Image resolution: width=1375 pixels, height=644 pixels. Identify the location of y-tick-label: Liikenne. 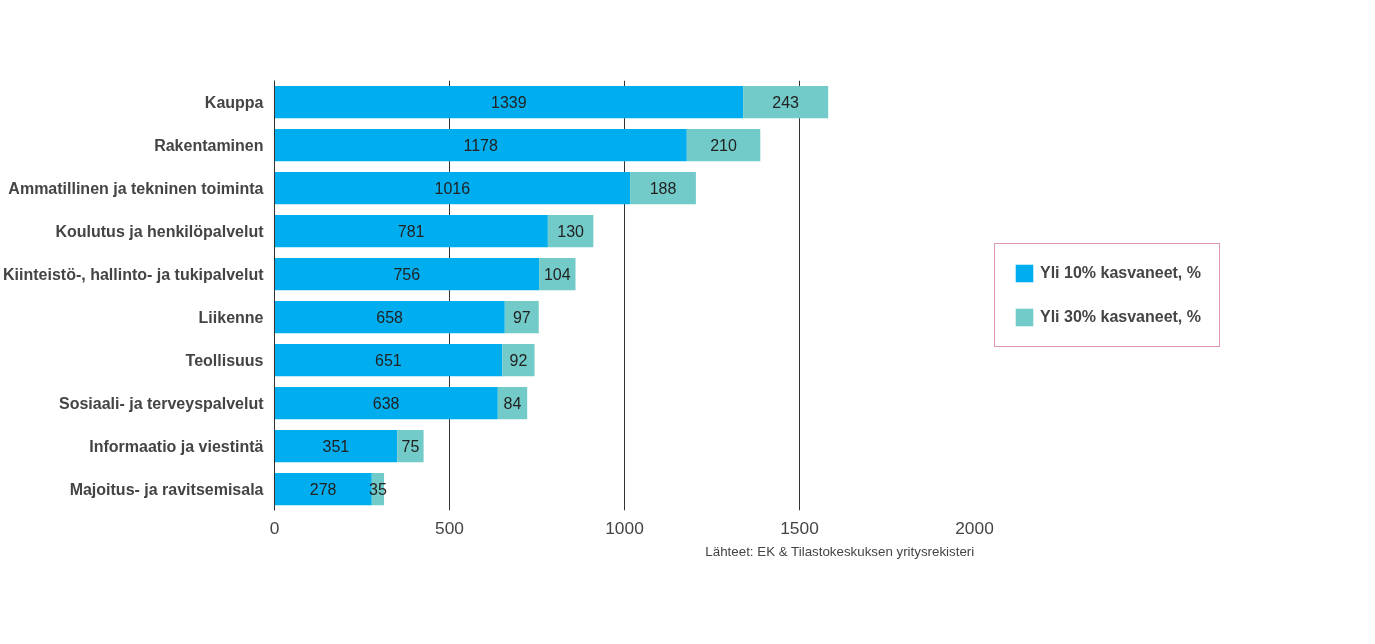
(231, 317).